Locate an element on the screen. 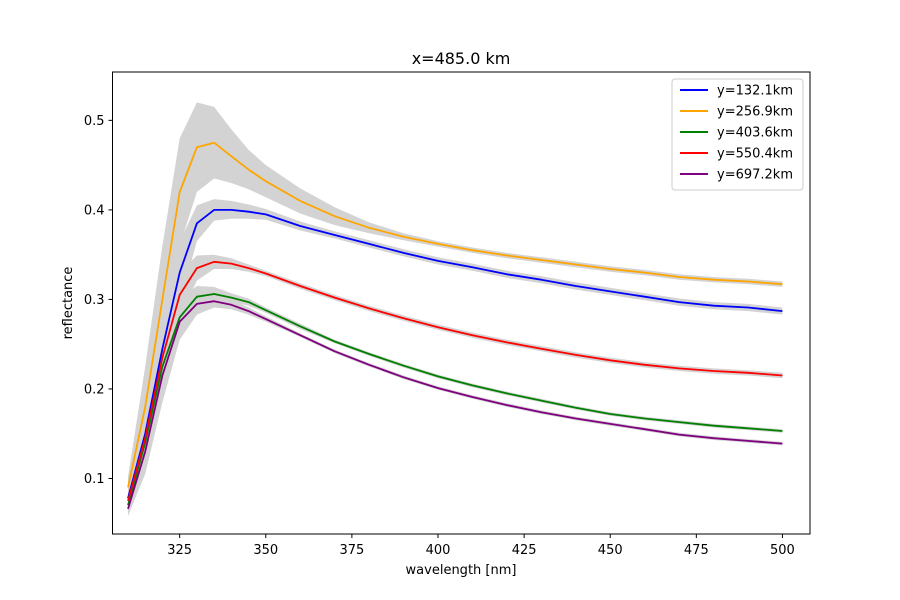 This screenshot has height=600, width=900. x-tick-label: 400 is located at coordinates (438, 550).